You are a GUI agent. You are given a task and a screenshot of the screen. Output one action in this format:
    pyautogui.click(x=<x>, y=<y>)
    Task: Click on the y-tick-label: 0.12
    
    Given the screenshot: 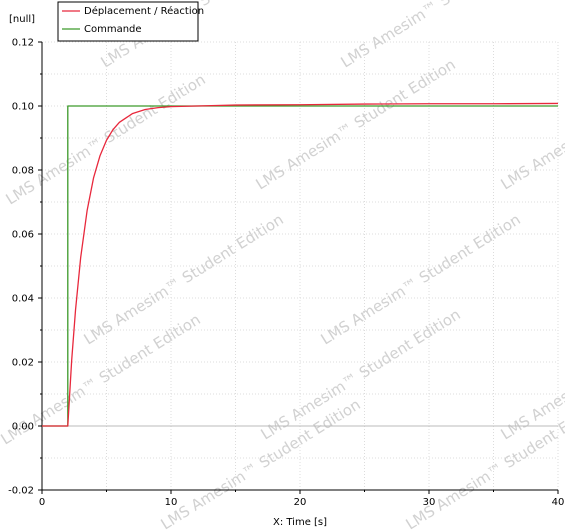 What is the action you would take?
    pyautogui.click(x=23, y=43)
    